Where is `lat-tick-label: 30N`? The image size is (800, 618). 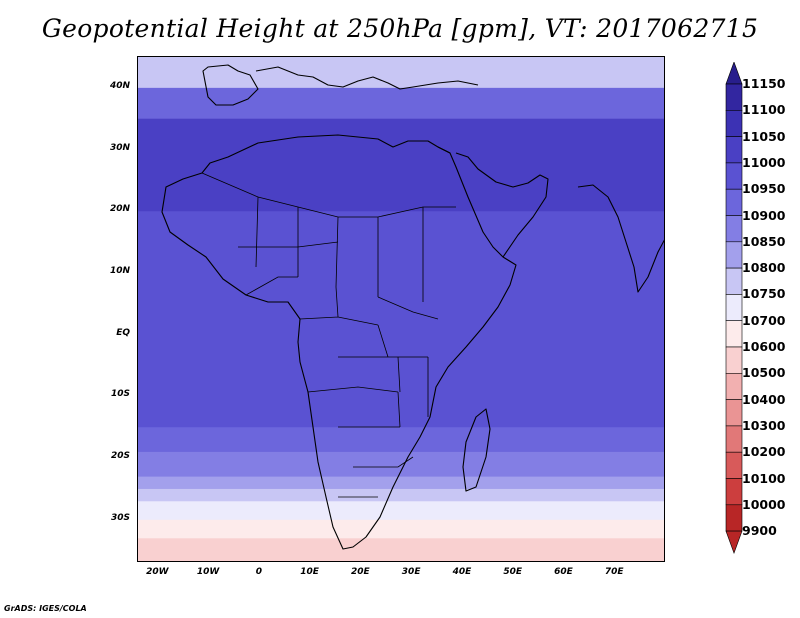 lat-tick-label: 30N is located at coordinates (119, 147).